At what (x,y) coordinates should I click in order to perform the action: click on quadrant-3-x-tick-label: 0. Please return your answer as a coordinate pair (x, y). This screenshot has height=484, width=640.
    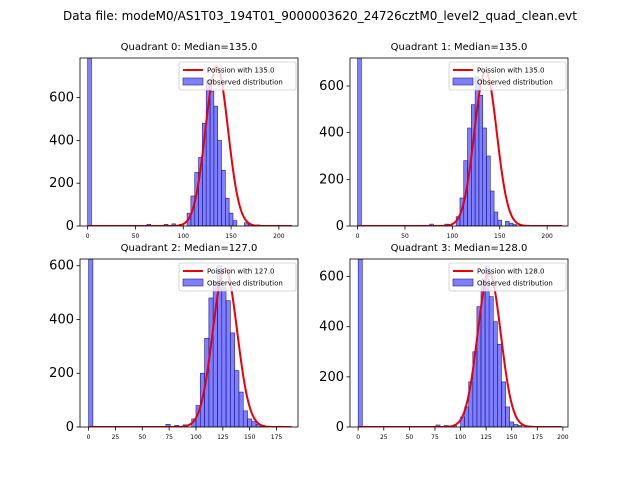
    Looking at the image, I should click on (358, 437).